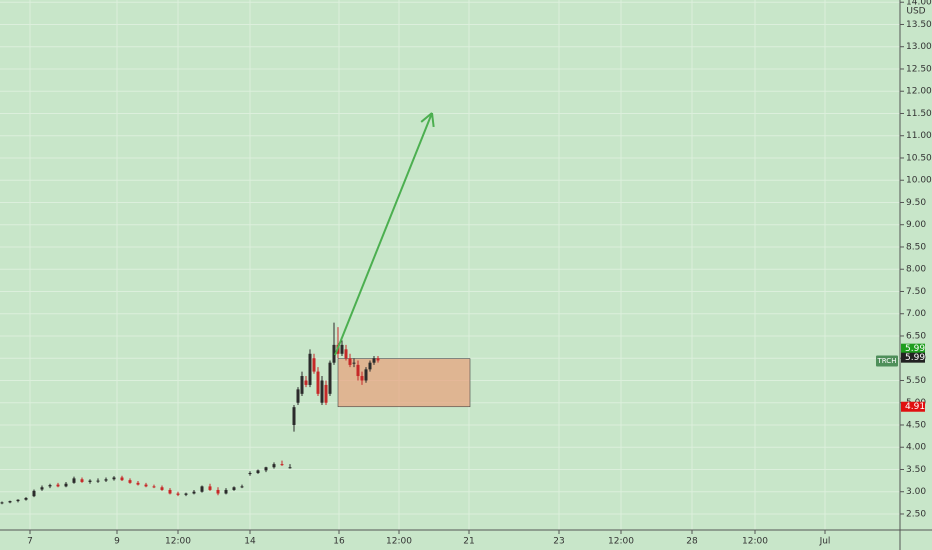 The height and width of the screenshot is (550, 932). Describe the element at coordinates (468, 542) in the screenshot. I see `x-tick-label: 21` at that location.